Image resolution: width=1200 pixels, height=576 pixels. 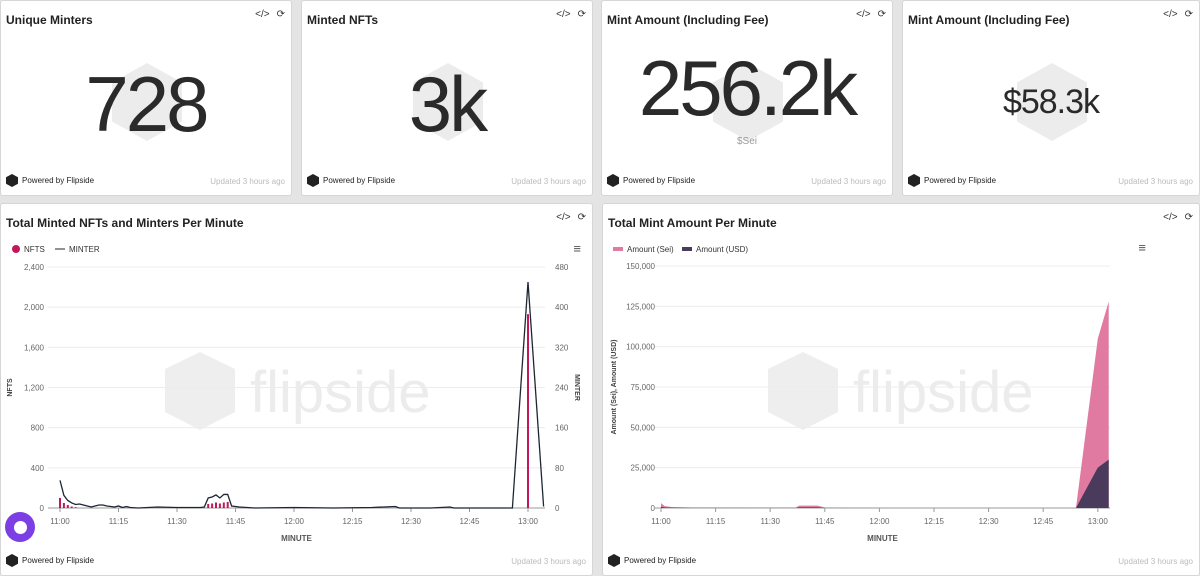 What do you see at coordinates (125, 223) in the screenshot?
I see `chart-title: Total Minted NFTs and Minters Per Minute` at bounding box center [125, 223].